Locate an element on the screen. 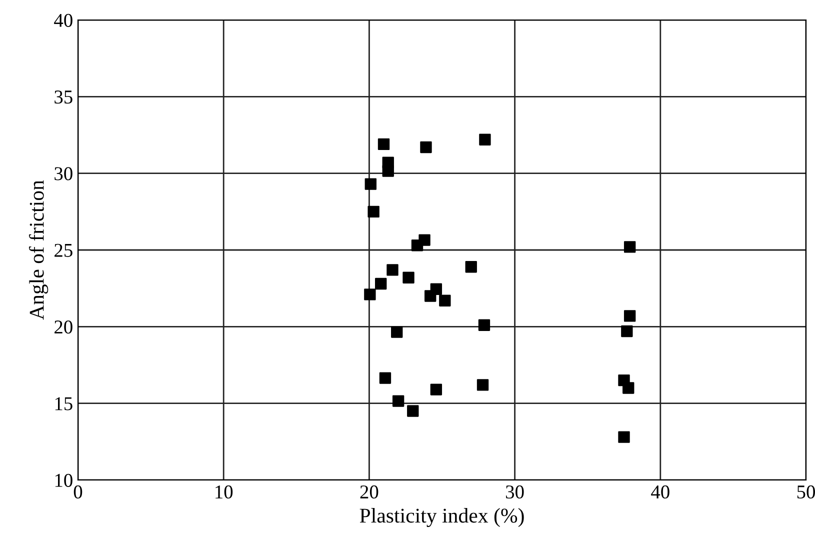  y-tick-label: 10 is located at coordinates (63, 480).